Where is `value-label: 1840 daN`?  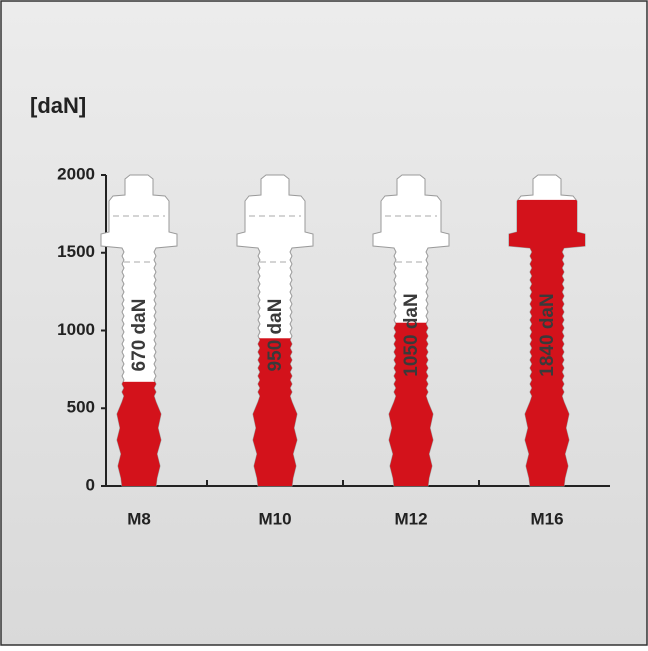
value-label: 1840 daN is located at coordinates (547, 334).